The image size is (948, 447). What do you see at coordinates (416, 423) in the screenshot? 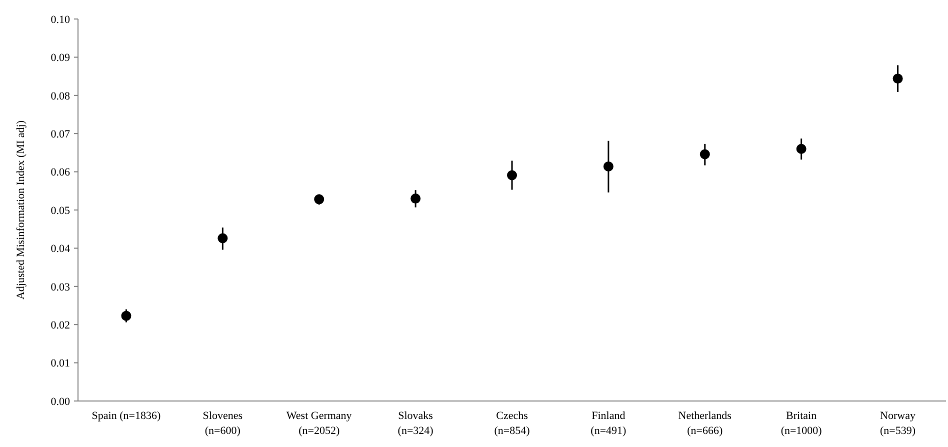
I see `x-tick-label: Slovaks (n=324)` at bounding box center [416, 423].